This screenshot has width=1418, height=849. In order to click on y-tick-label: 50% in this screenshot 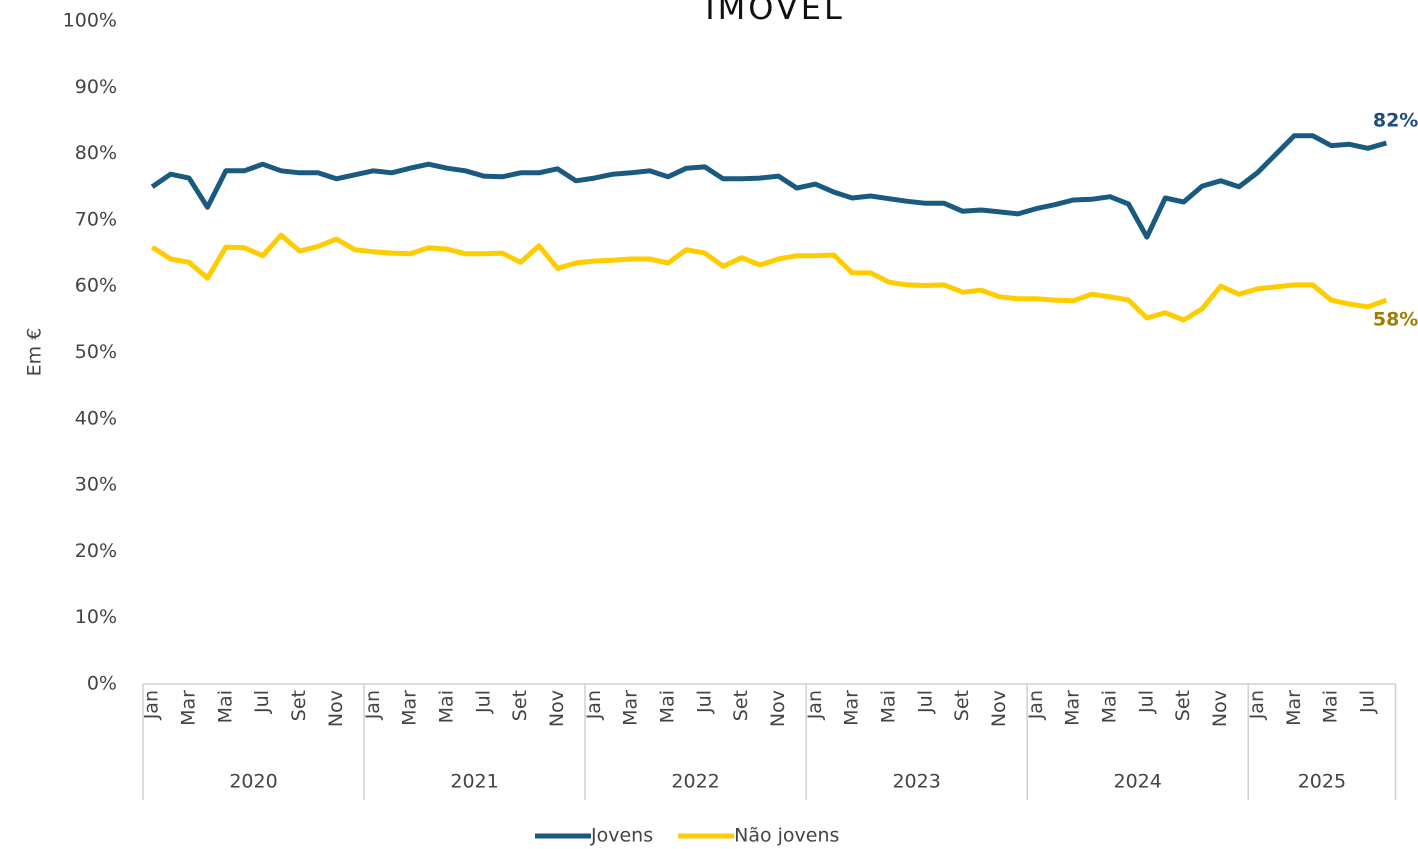, I will do `click(96, 352)`.